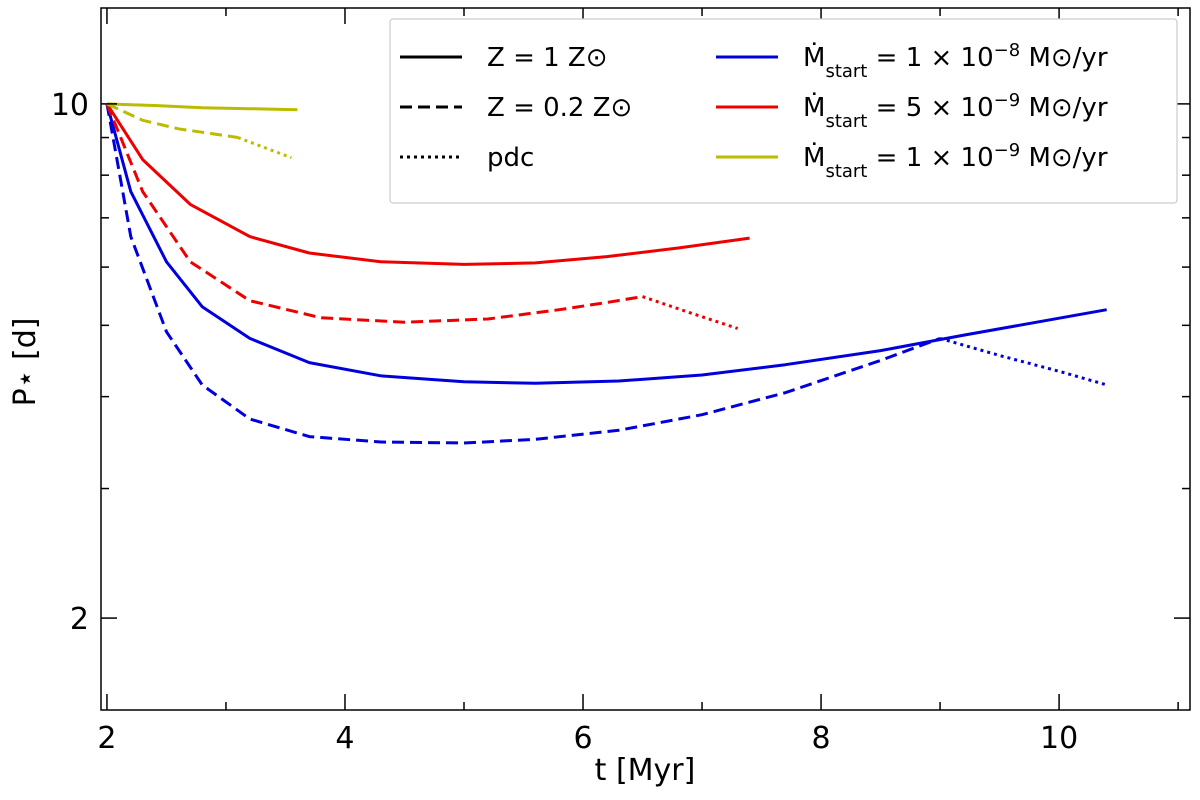  What do you see at coordinates (955, 161) in the screenshot?
I see `legend-color-label: Ṁstart = 1 × 10−9 M⊙/yr` at bounding box center [955, 161].